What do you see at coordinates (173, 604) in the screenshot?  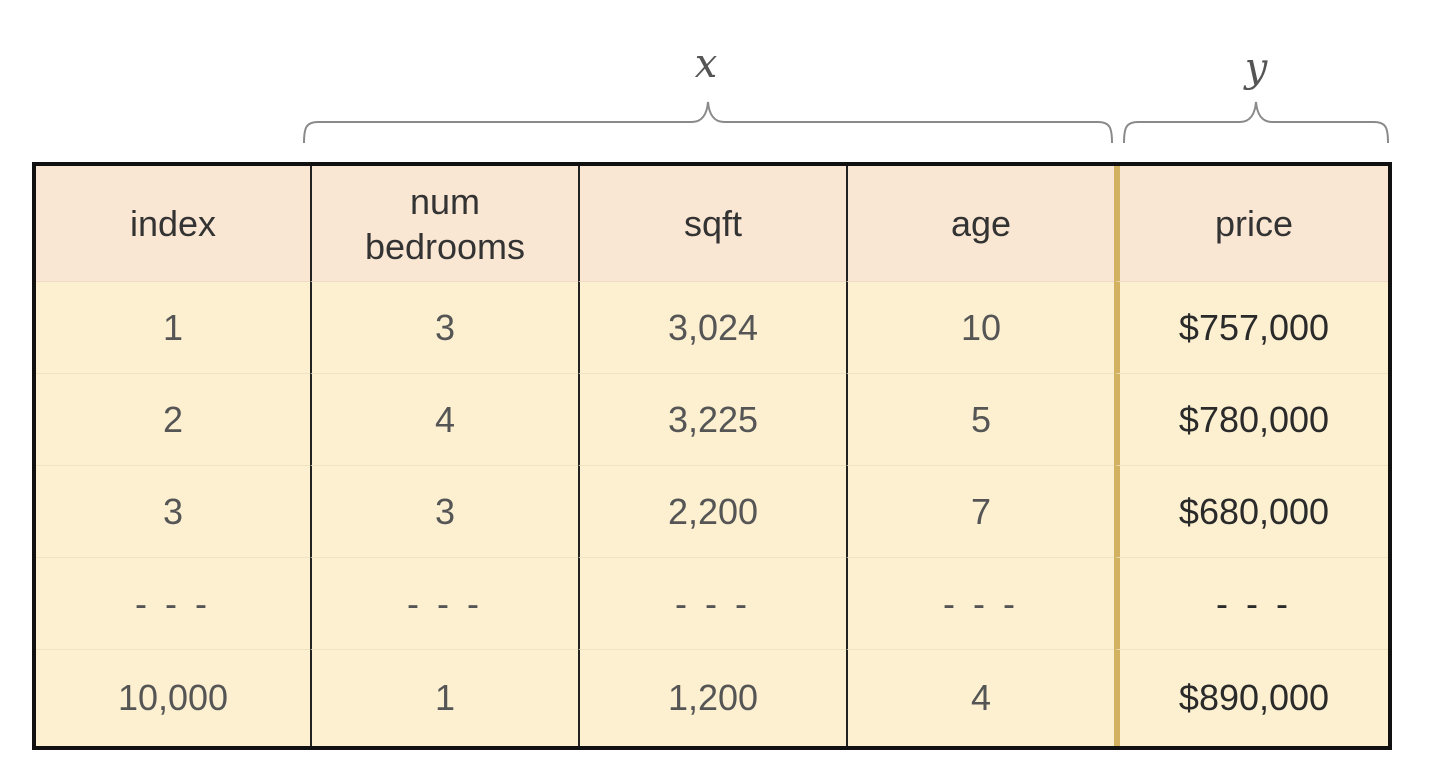 I see `cell-index: - - -` at bounding box center [173, 604].